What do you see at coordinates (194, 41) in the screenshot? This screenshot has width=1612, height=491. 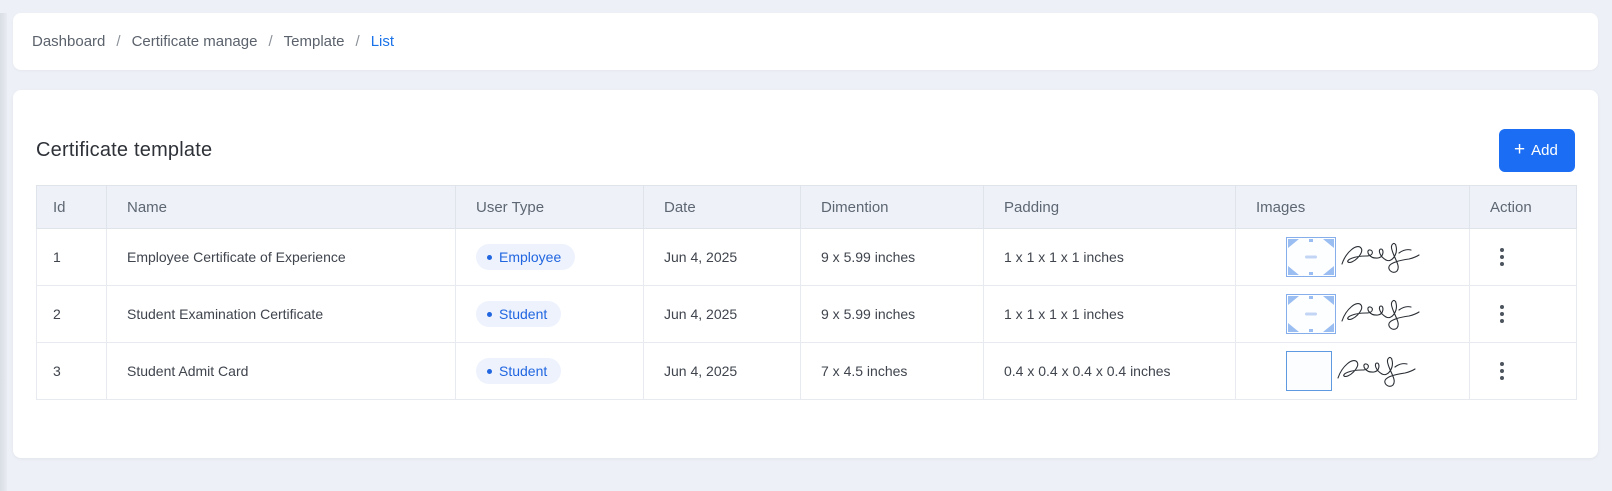 I see `breadcrumb-certificate-manage: Certificate manage` at bounding box center [194, 41].